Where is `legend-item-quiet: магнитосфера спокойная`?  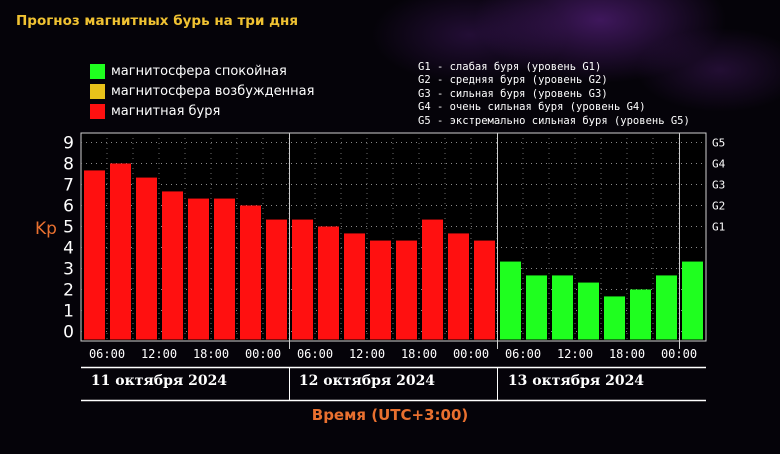
legend-item-quiet: магнитосфера спокойная is located at coordinates (202, 71).